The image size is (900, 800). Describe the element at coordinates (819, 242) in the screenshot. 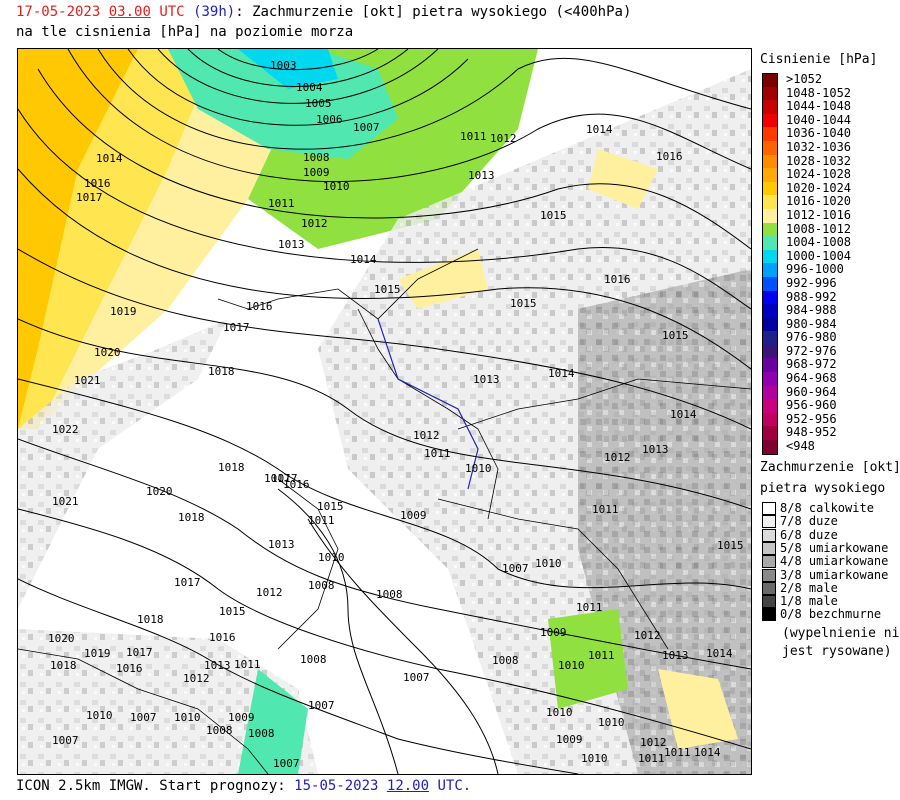

I see `legend-label: 1004-1008` at that location.